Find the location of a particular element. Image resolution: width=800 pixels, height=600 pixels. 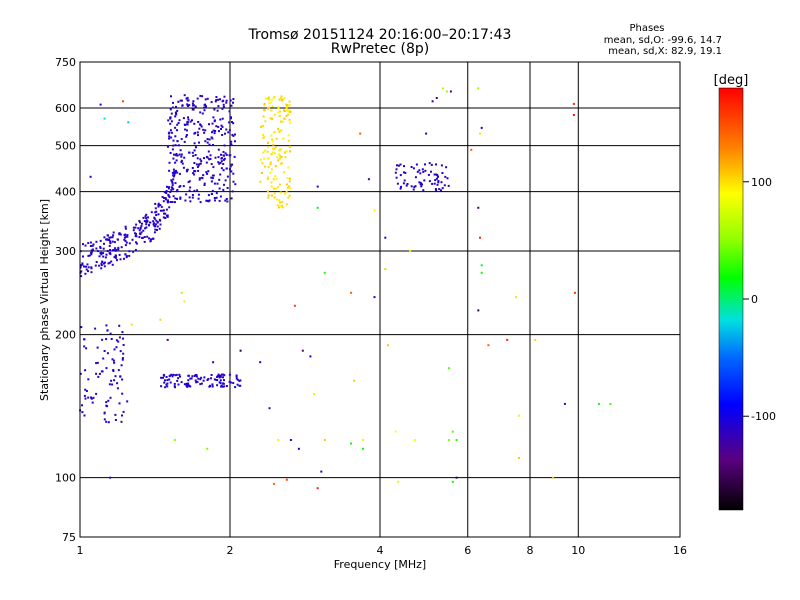

colorbar-tick-label: -100 is located at coordinates (763, 416).